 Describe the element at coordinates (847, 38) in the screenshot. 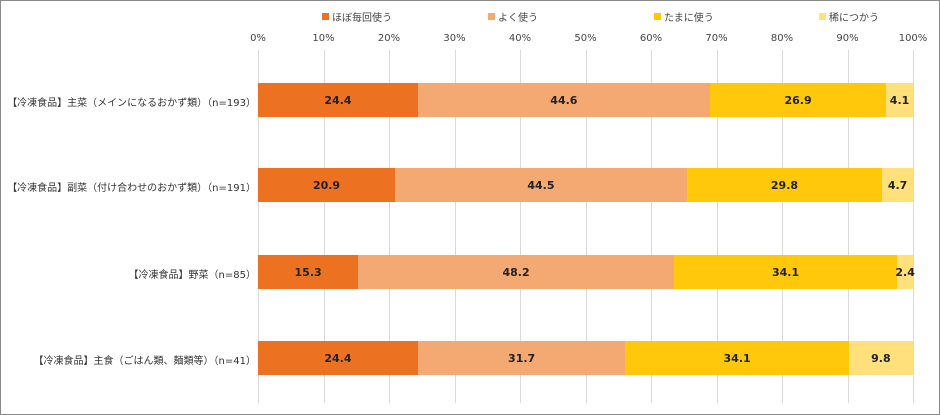

I see `x-tick-label: 90%` at that location.